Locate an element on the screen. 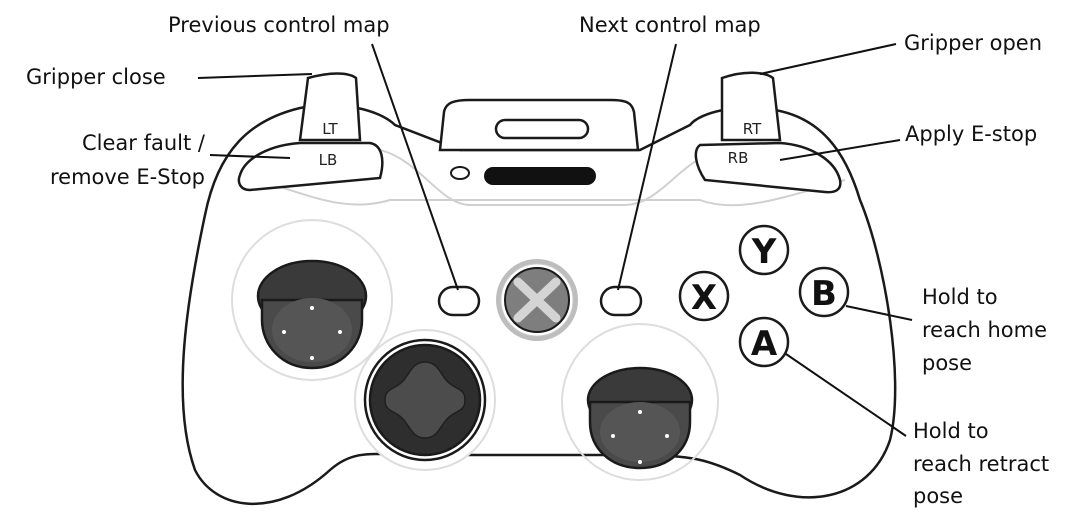  callout-retract-line2: reach retract is located at coordinates (981, 464).